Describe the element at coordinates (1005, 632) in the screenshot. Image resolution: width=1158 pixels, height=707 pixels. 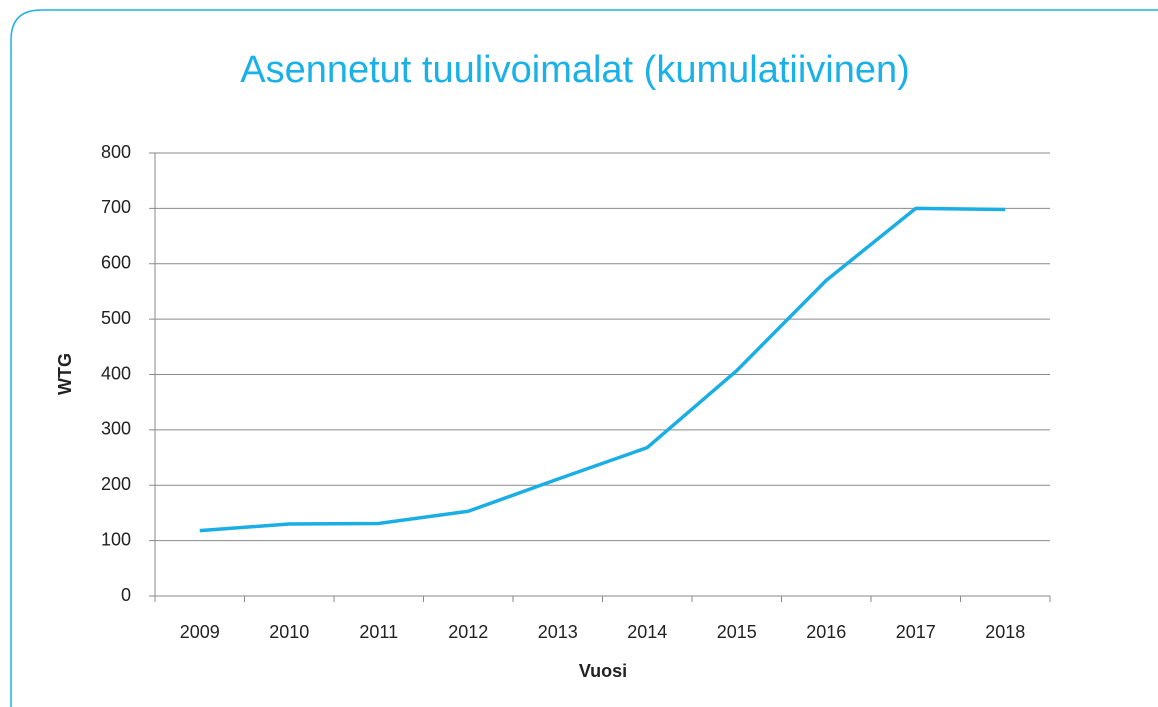
I see `x-tick-label: 2018` at that location.